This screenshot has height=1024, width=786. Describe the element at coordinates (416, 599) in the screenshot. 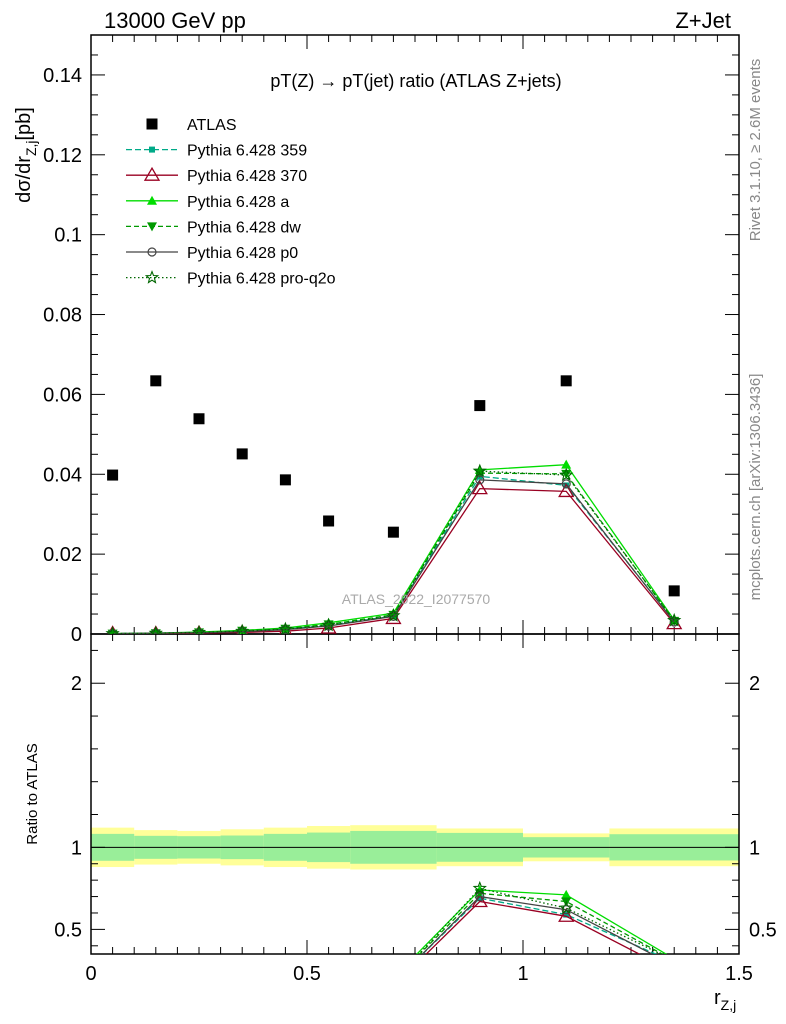

I see `analysis-watermark: ATLAS_2022_I2077570` at that location.